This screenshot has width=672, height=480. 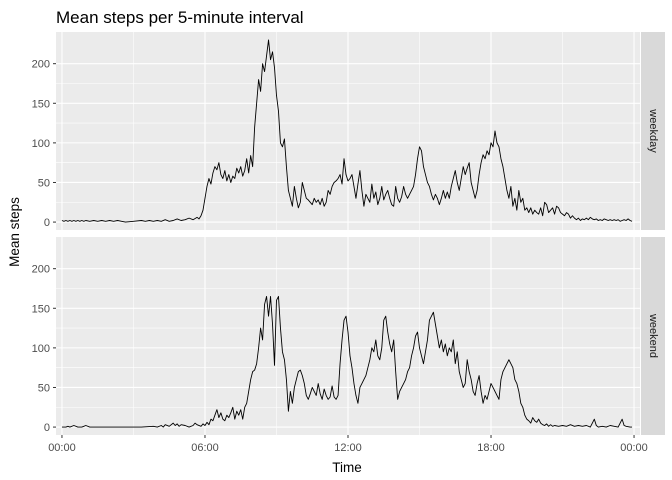 I want to click on chart-title: Mean steps per 5-minute interval, so click(x=180, y=17).